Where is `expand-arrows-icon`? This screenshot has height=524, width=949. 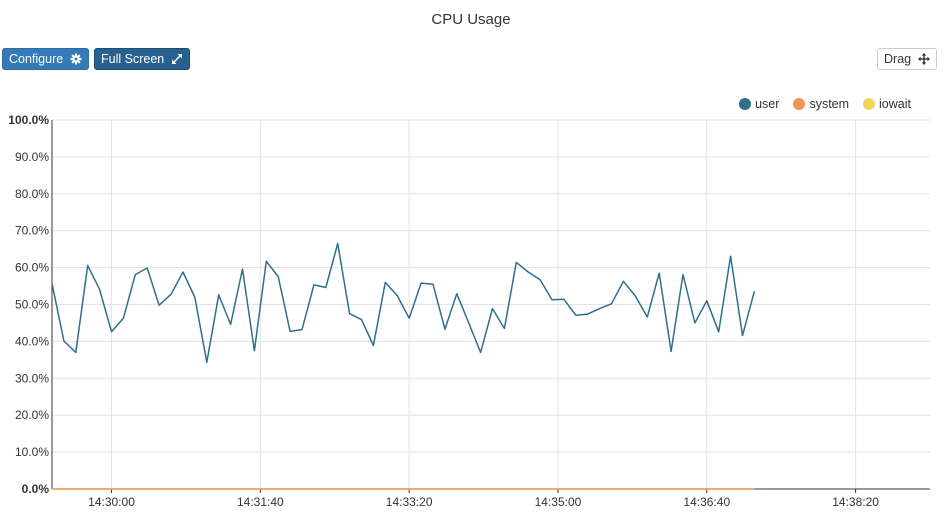
expand-arrows-icon is located at coordinates (177, 59).